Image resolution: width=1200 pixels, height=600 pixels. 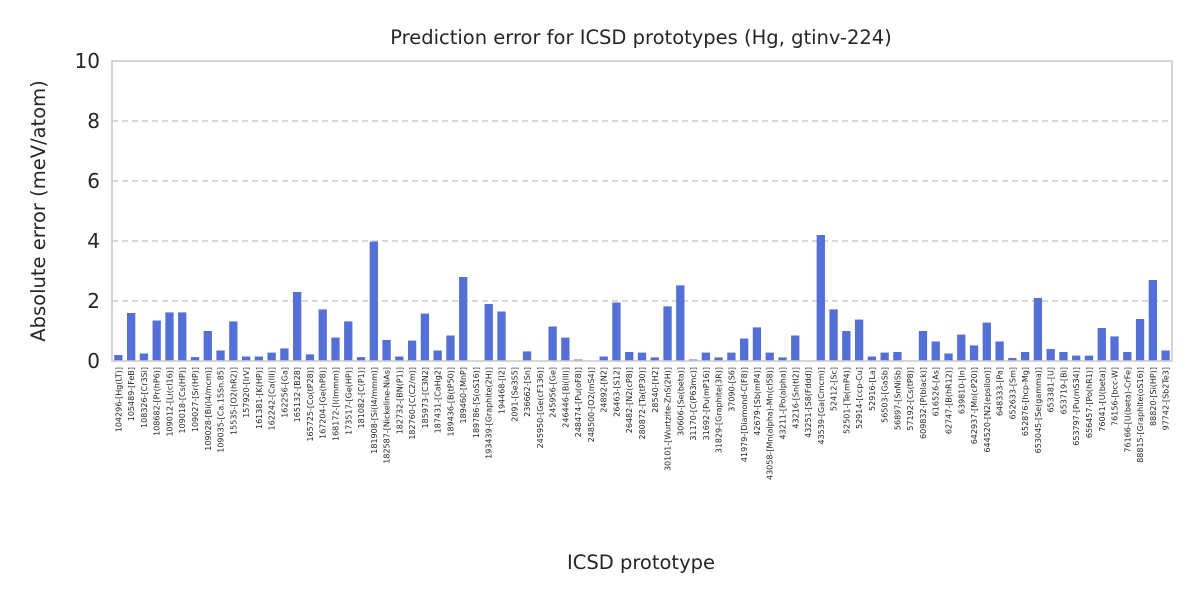 I want to click on x-tick-label: 653381-[U], so click(x=1051, y=390).